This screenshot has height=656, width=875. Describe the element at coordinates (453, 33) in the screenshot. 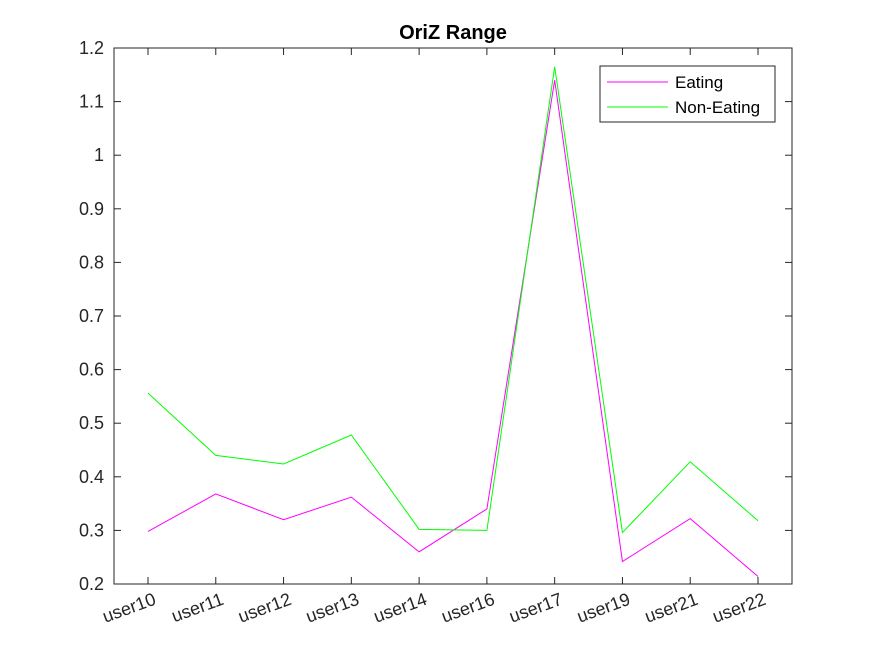

I see `chart-title: OriZ Range` at that location.